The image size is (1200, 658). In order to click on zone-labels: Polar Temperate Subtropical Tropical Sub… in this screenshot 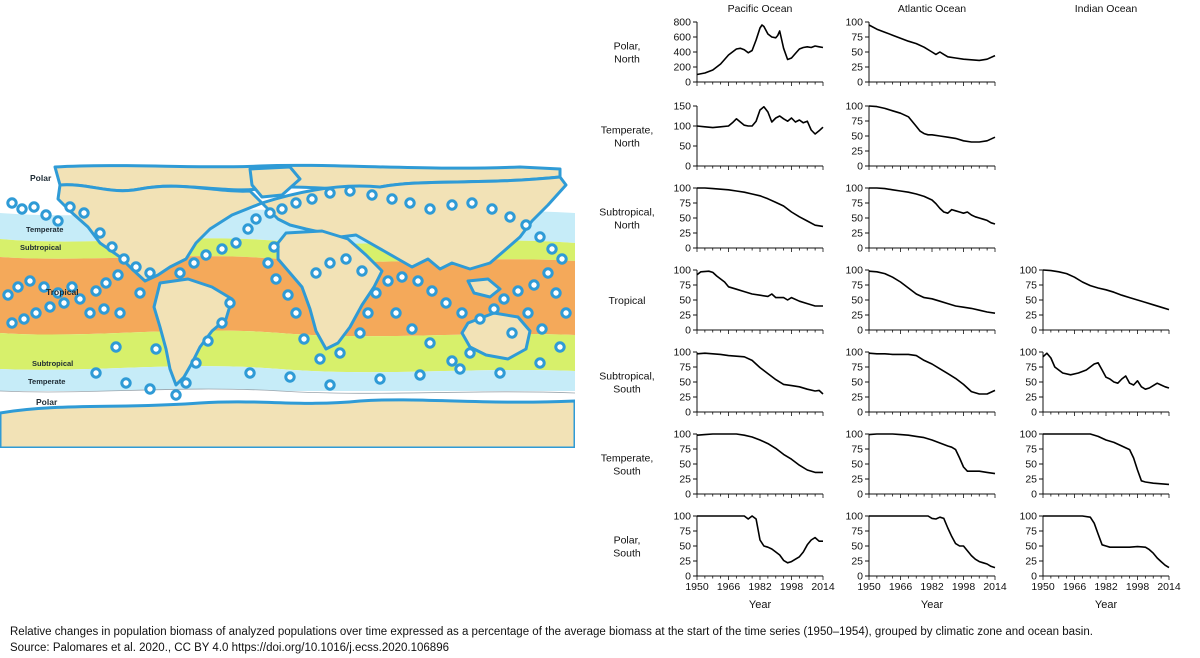, I will do `click(49, 290)`.